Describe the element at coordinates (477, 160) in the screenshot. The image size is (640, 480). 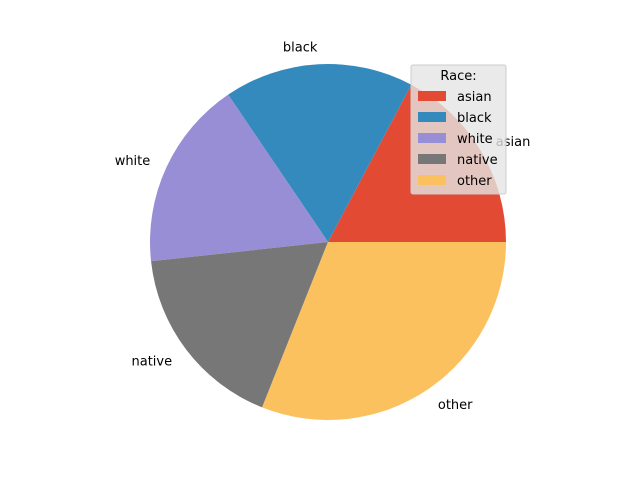
I see `legend-label-native: native` at that location.